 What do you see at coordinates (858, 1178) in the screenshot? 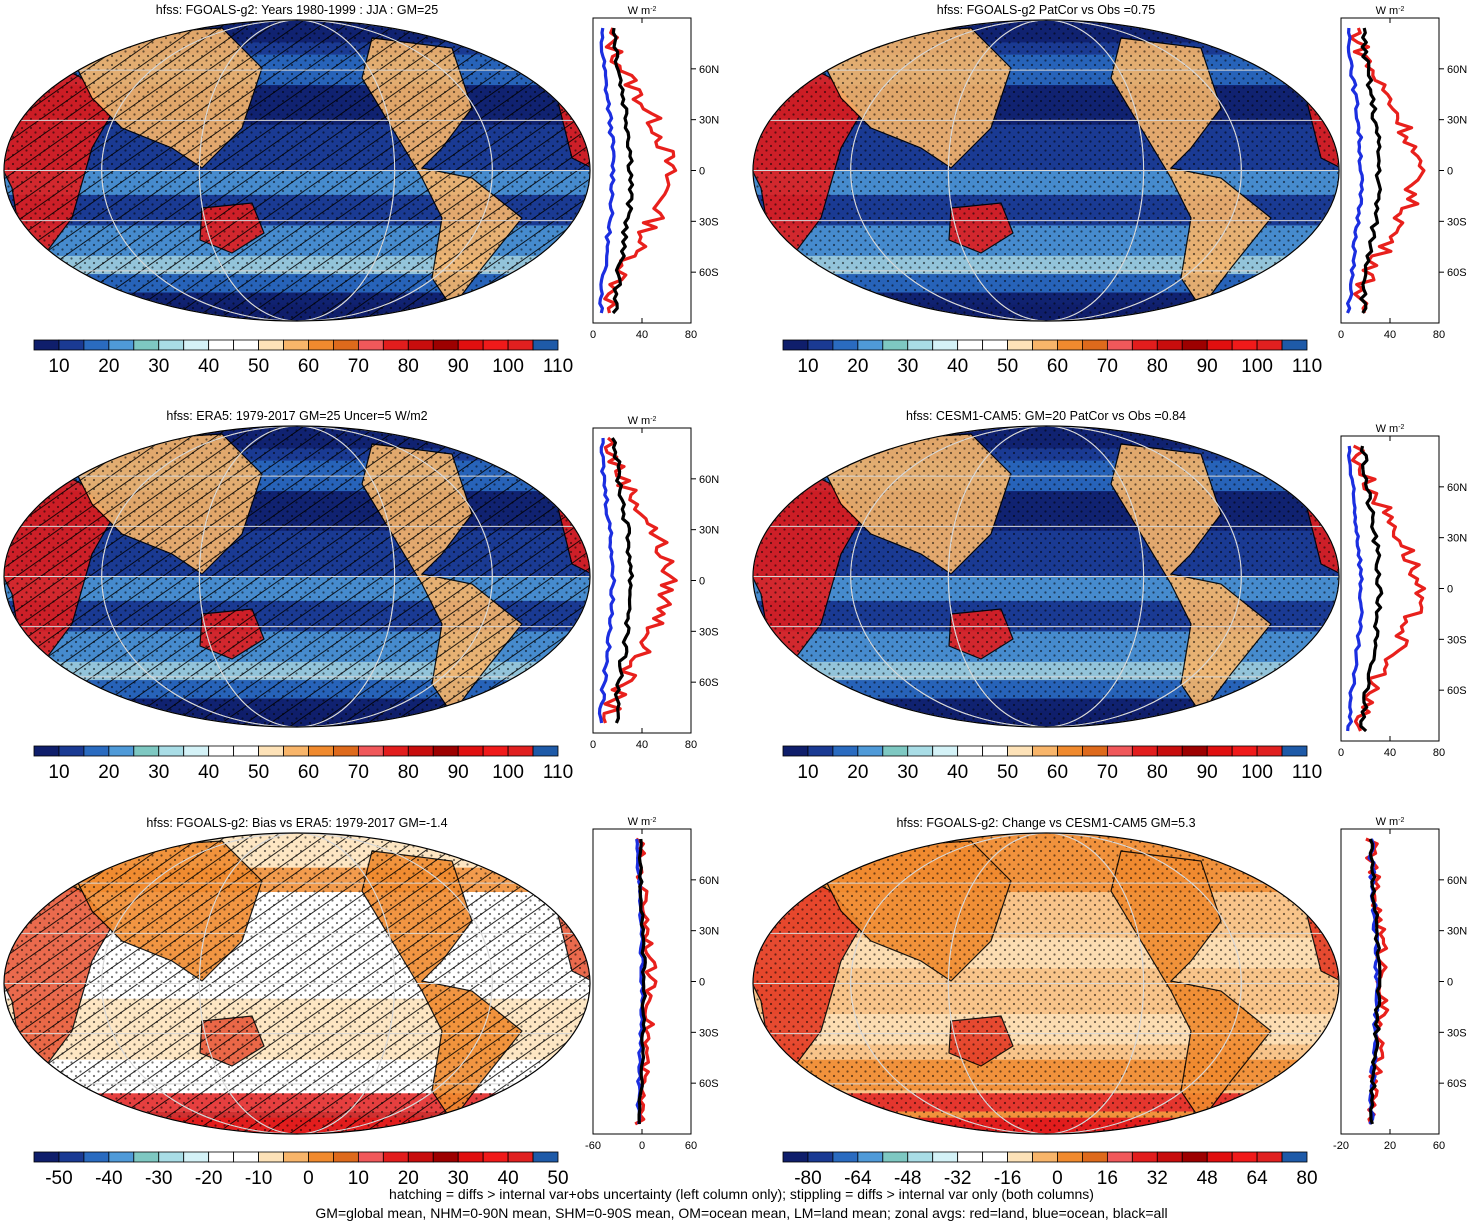
I see `colorbar-label: -64` at bounding box center [858, 1178].